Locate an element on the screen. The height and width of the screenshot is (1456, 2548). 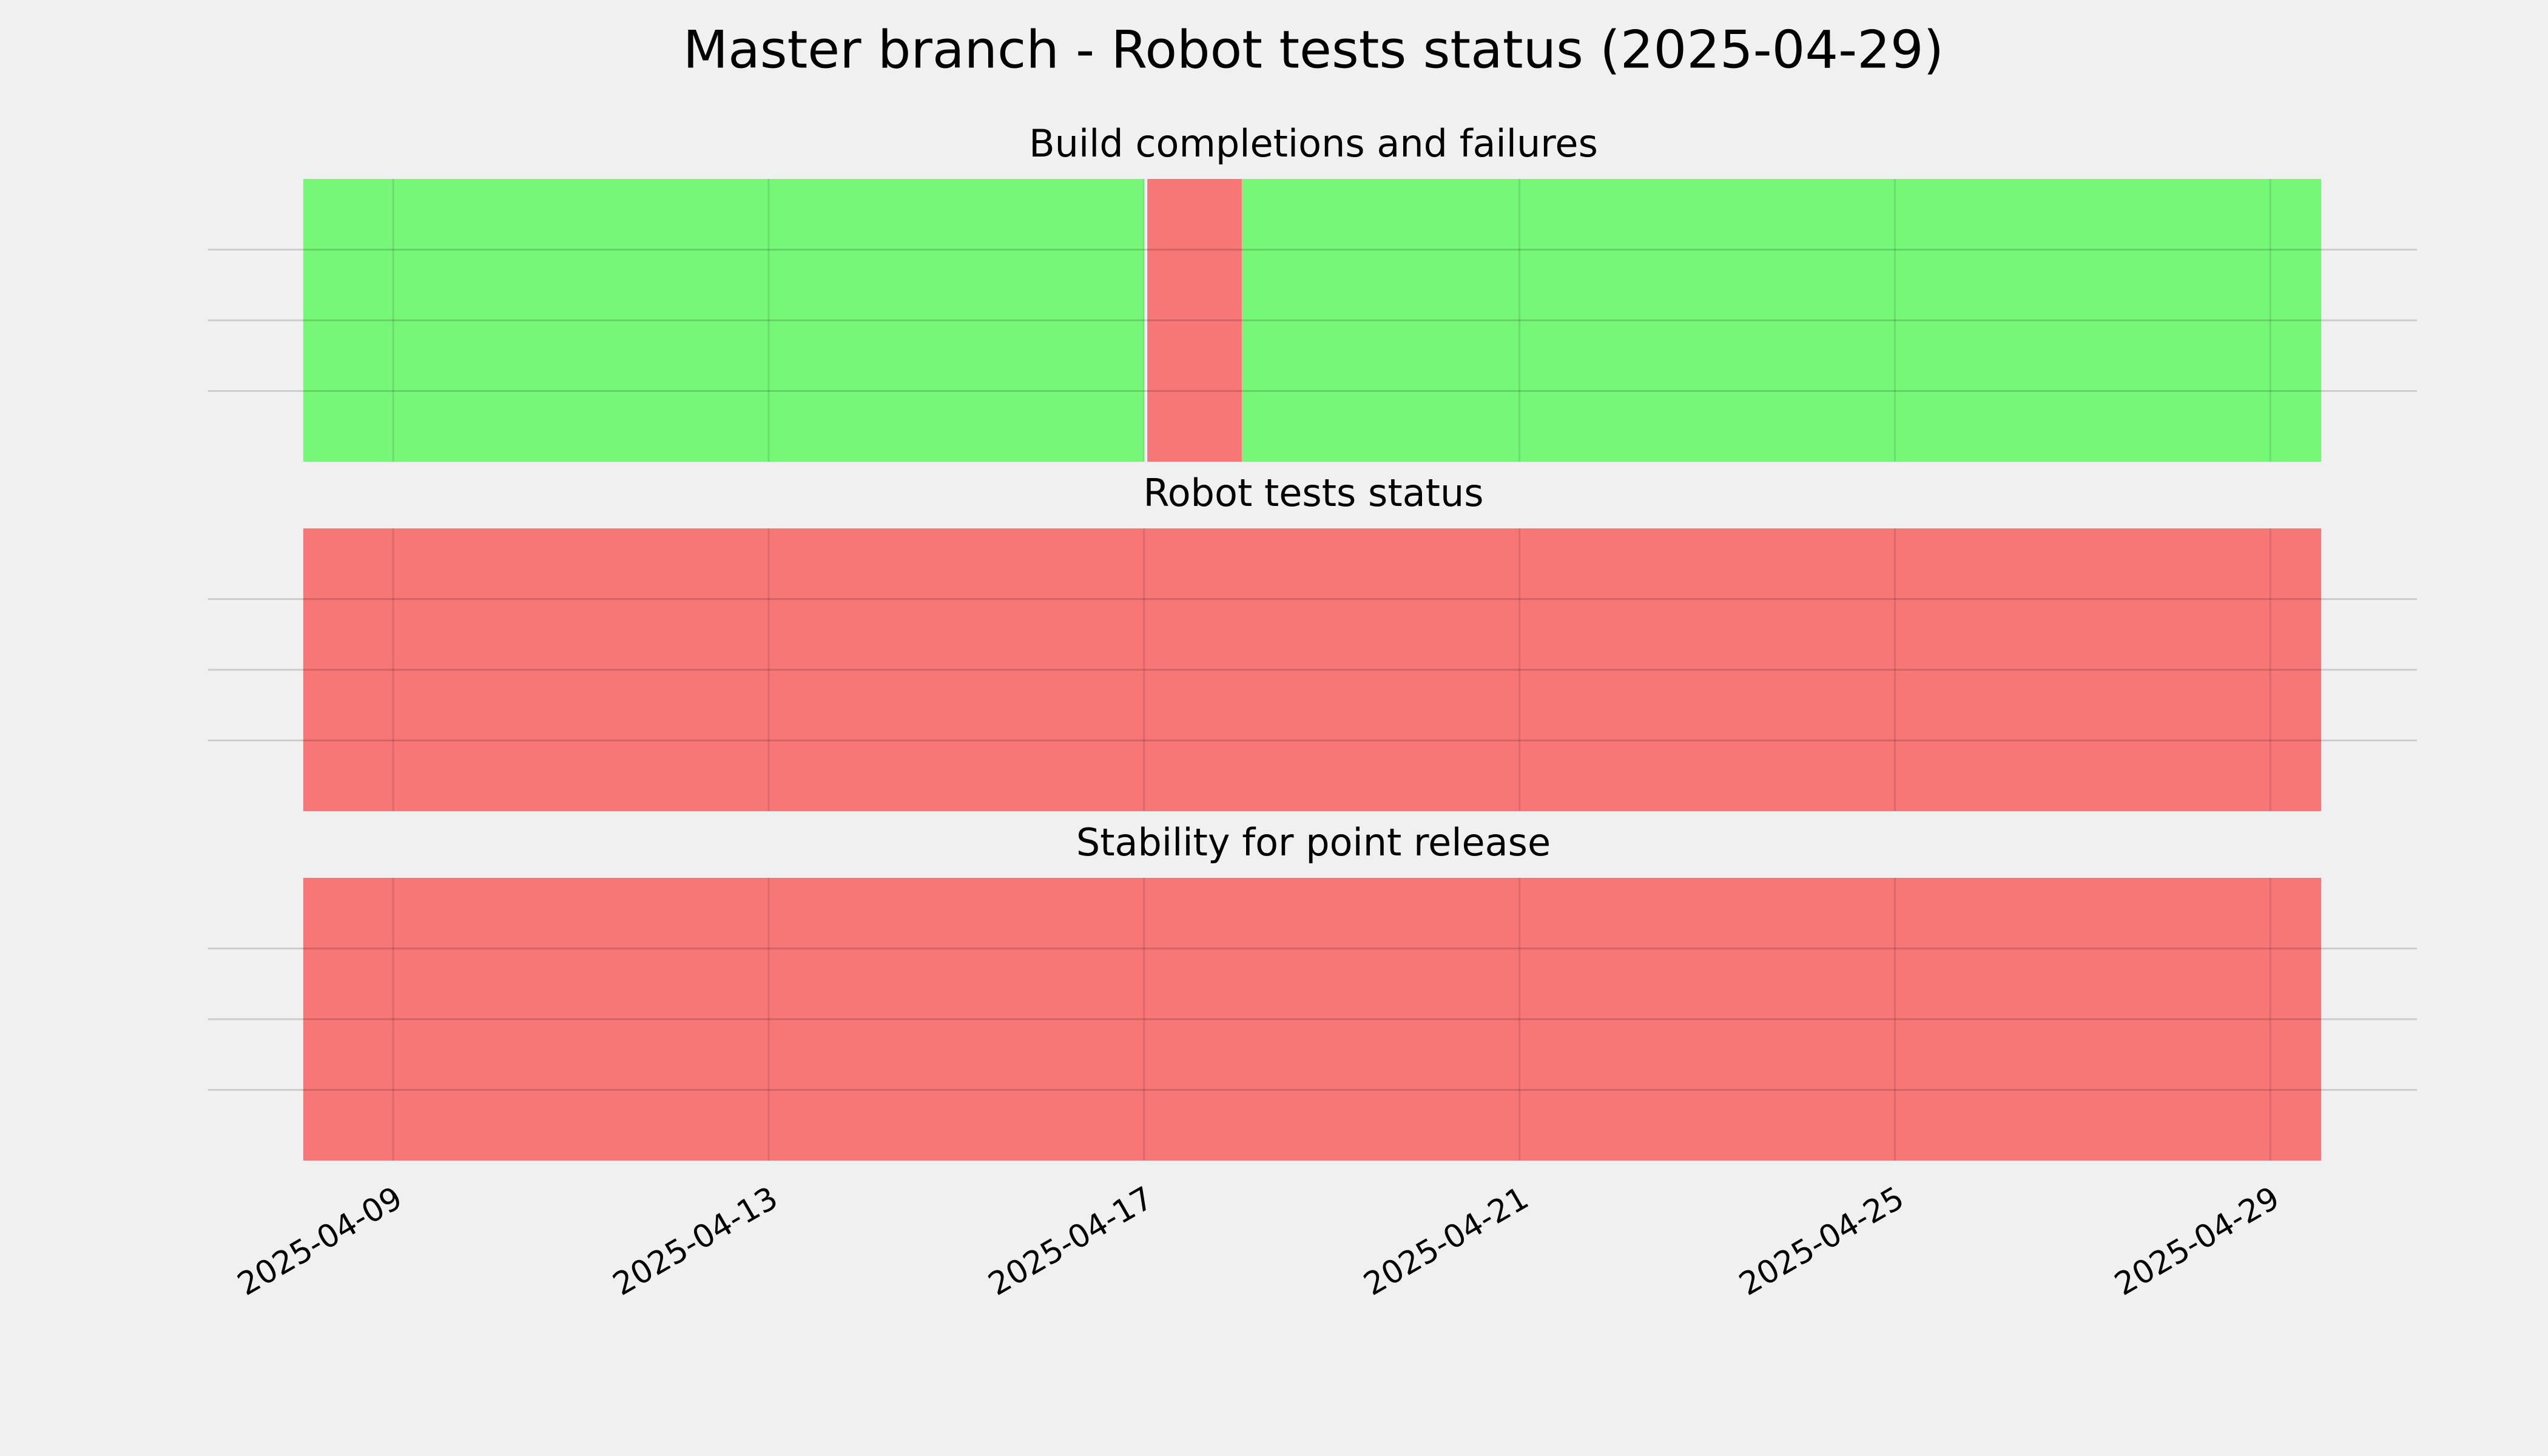
panel-title: Robot tests status is located at coordinates (1313, 493).